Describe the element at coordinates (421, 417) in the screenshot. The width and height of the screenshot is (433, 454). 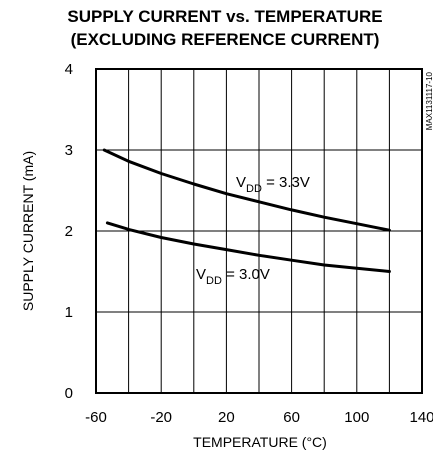
I see `x-tick-label: 140` at that location.